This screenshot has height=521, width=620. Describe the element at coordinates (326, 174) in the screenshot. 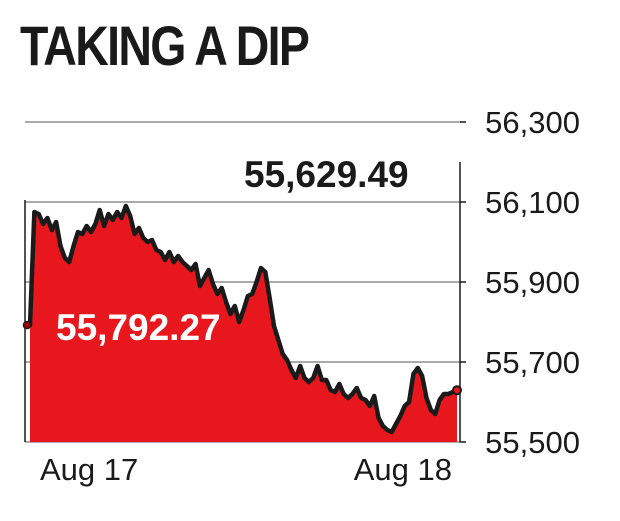

I see `close-value-label: 55,629.49` at that location.